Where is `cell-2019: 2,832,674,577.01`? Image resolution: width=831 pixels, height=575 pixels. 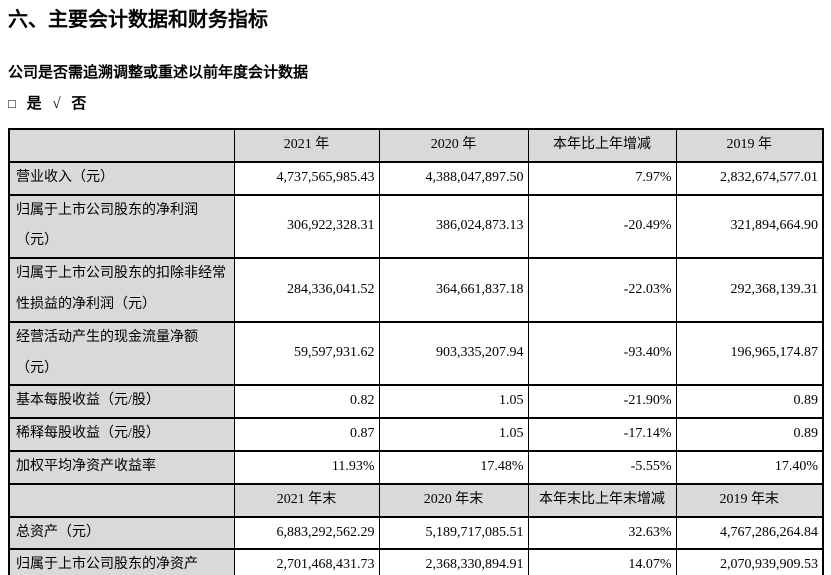 cell-2019: 2,832,674,577.01 is located at coordinates (749, 178).